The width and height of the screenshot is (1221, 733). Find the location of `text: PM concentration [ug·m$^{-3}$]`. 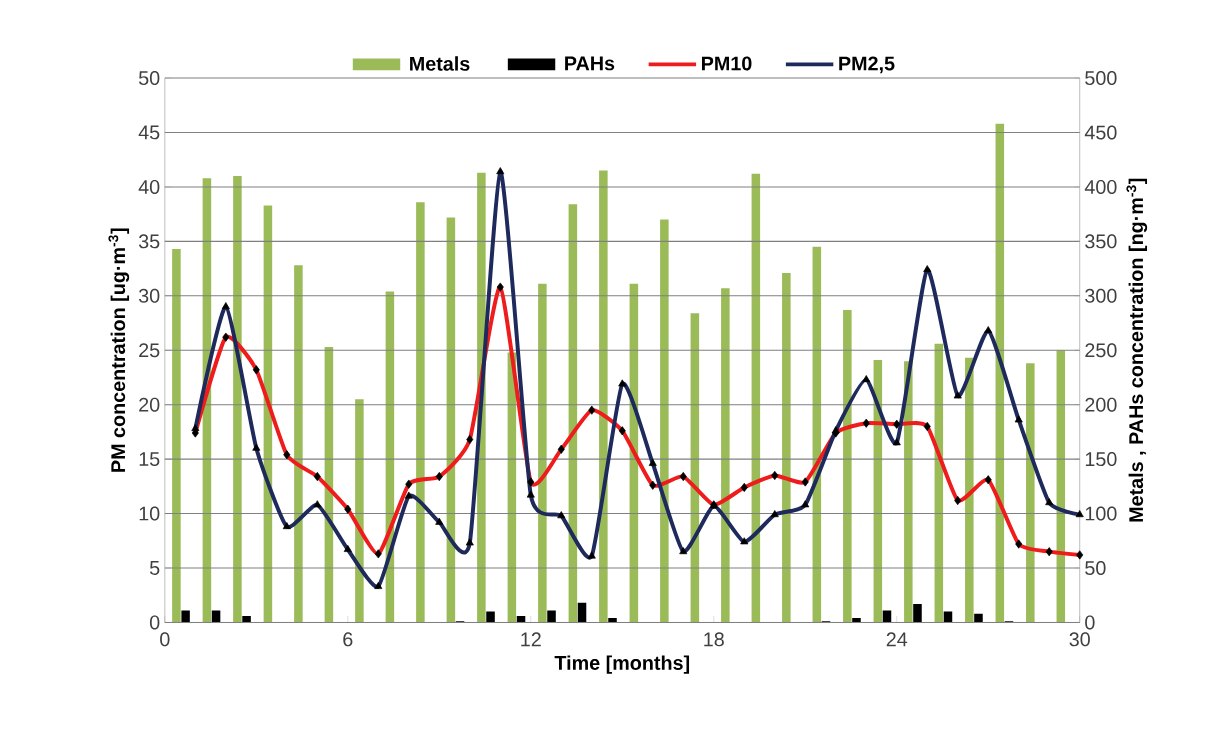

text: PM concentration [ug·m$^{-3}$] is located at coordinates (119, 350).